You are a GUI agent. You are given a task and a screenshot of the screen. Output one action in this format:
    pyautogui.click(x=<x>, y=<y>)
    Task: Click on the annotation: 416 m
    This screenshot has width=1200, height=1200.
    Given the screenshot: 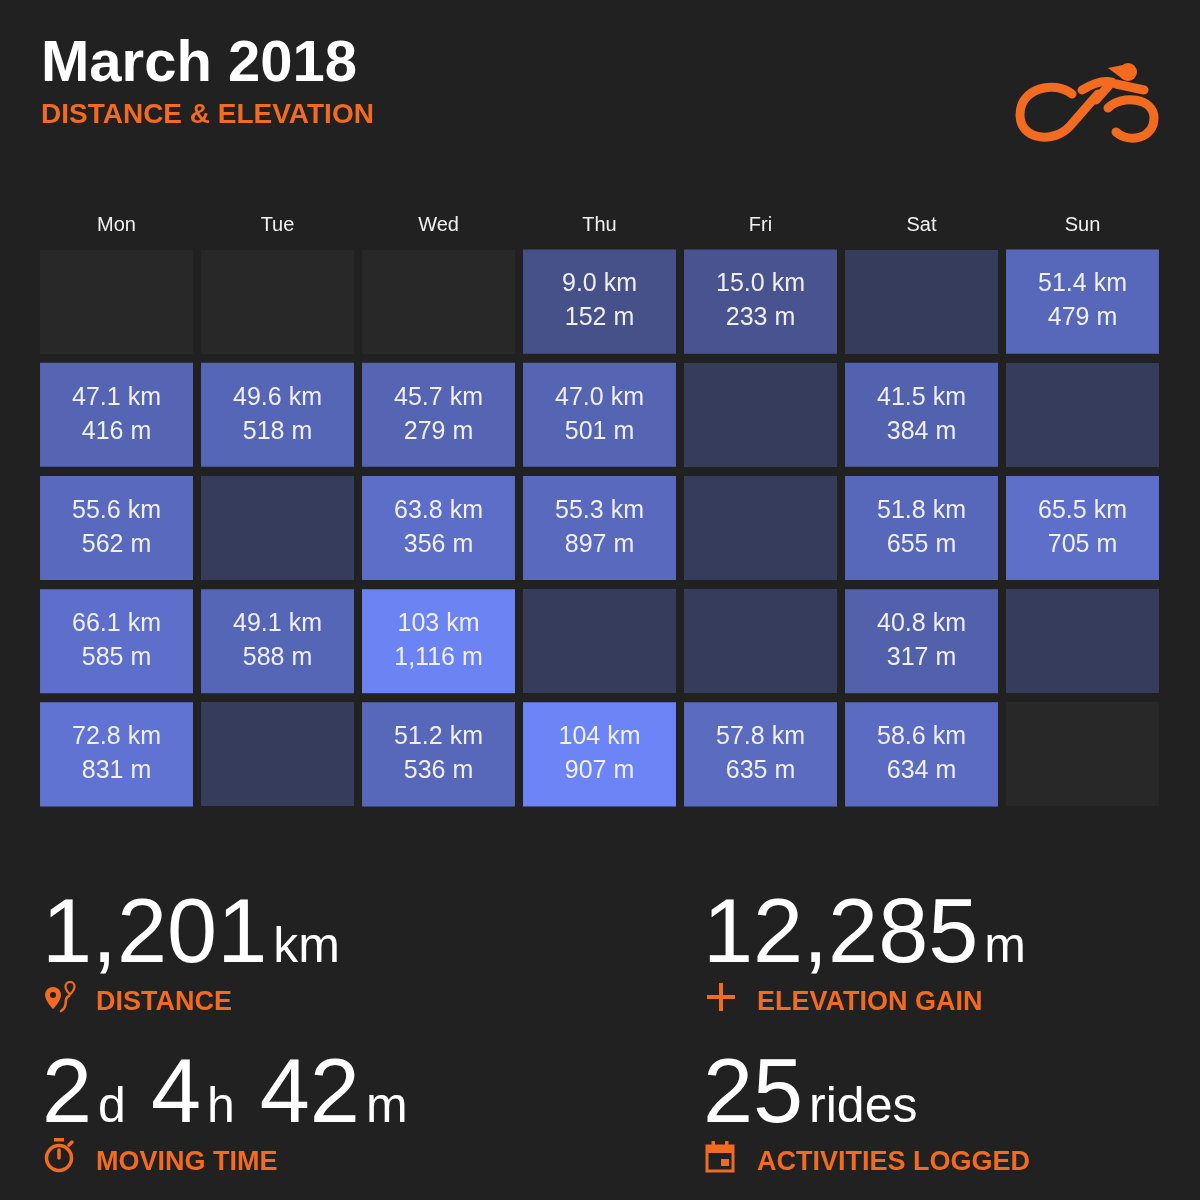 What is the action you would take?
    pyautogui.click(x=116, y=429)
    